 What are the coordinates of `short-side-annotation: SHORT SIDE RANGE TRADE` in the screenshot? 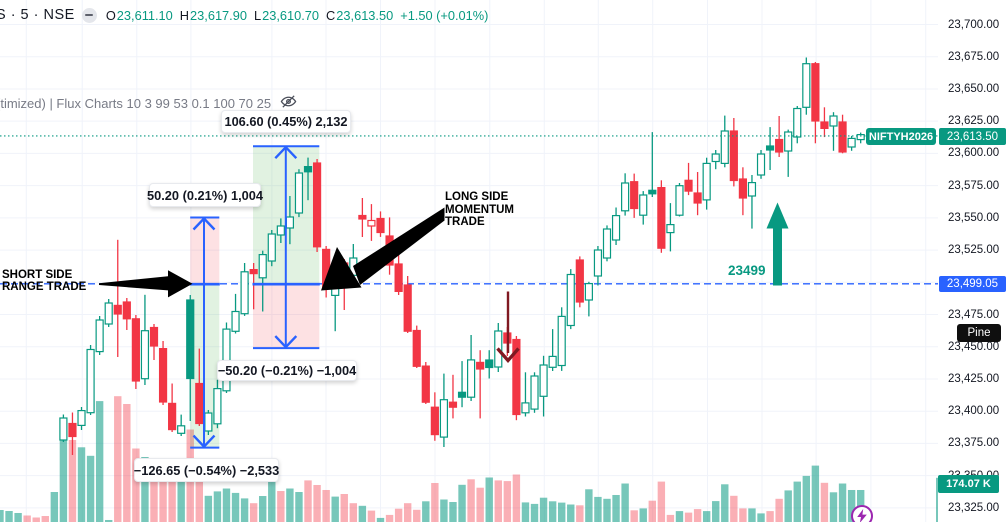 It's located at (44, 281).